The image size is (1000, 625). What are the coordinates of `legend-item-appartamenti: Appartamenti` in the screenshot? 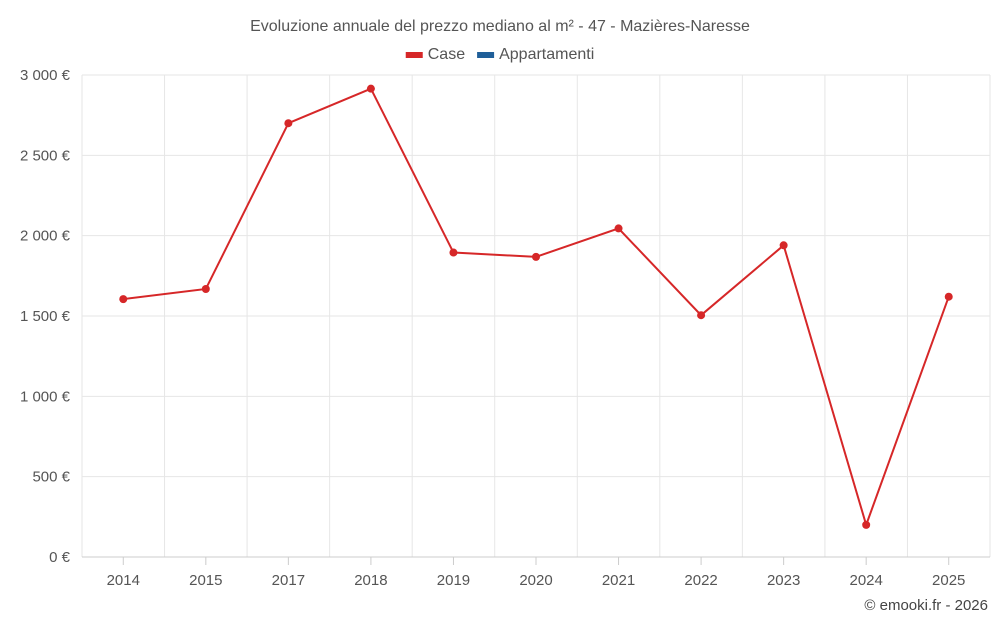 It's located at (535, 54).